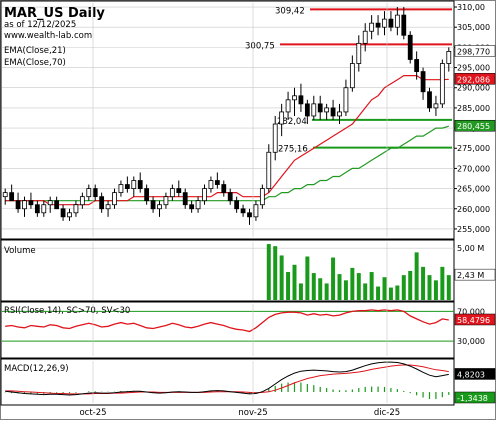  I want to click on level-label: 309,42, so click(290, 11).